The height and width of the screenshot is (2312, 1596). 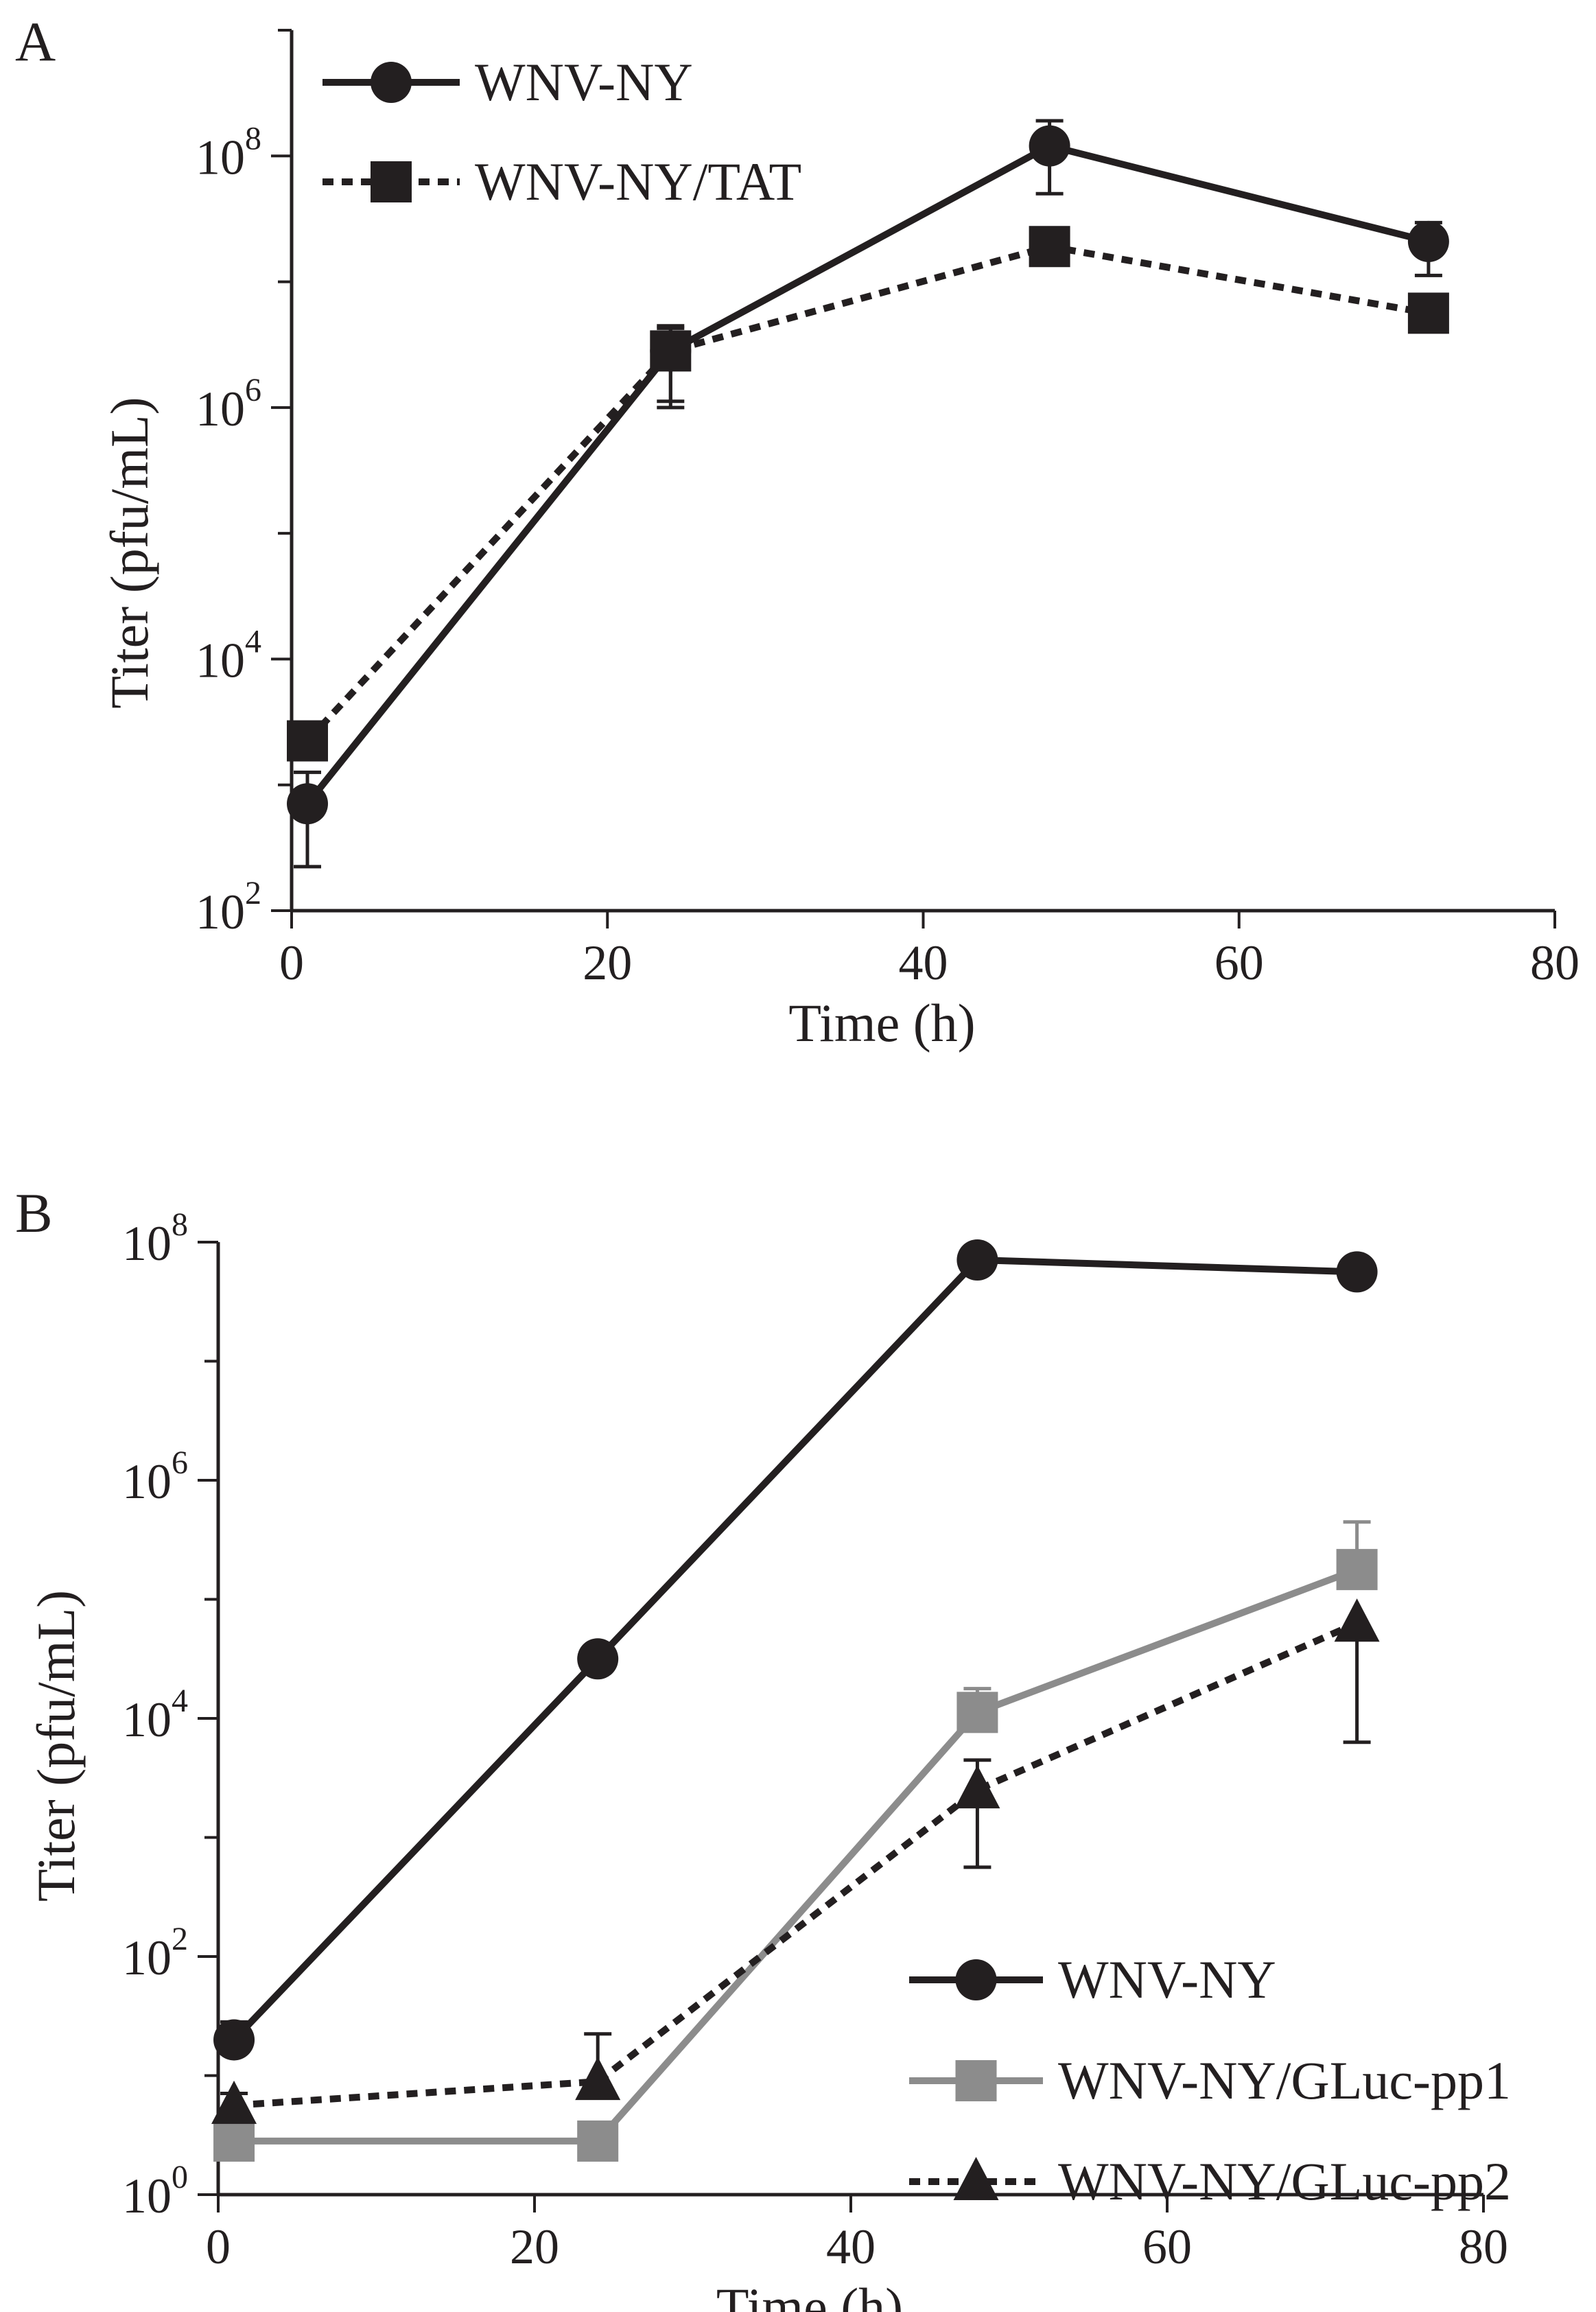 I want to click on legend-entry: WNV-NY/GLuc-pp2, so click(x=1210, y=2181).